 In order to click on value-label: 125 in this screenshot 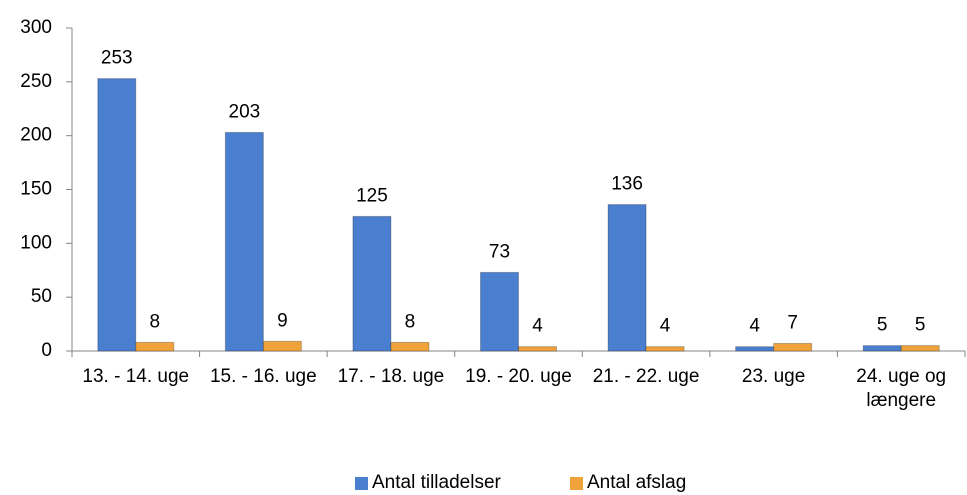, I will do `click(372, 195)`.